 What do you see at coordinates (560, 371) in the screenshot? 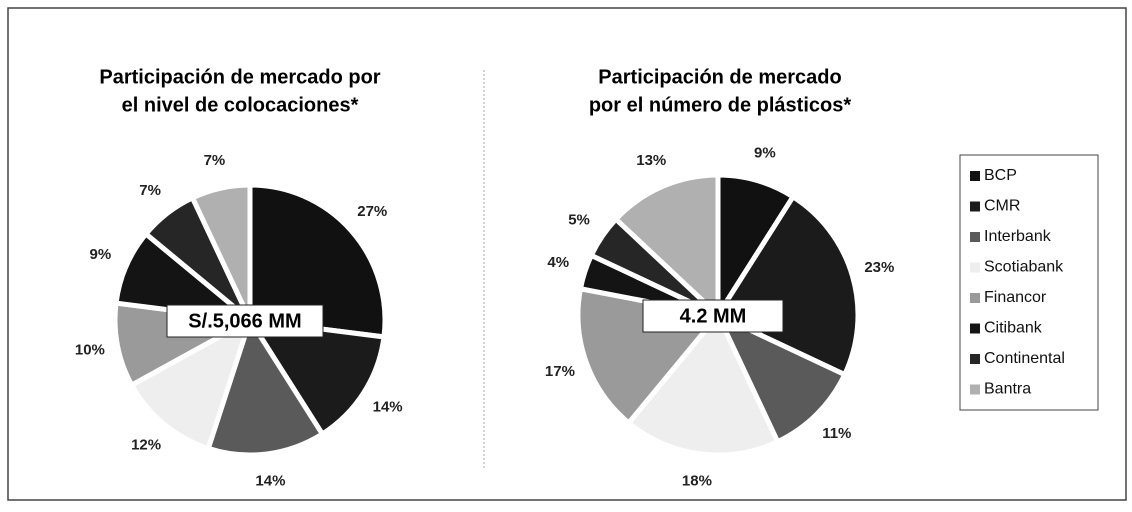
I see `data-label: 17%` at bounding box center [560, 371].